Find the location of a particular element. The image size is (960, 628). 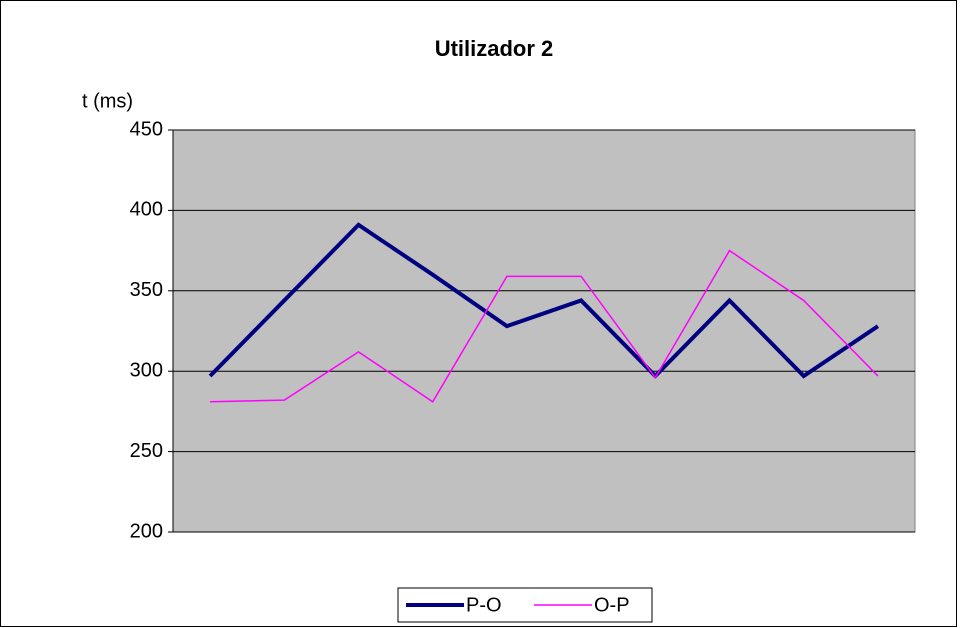

y-tick-label: 450 is located at coordinates (146, 129).